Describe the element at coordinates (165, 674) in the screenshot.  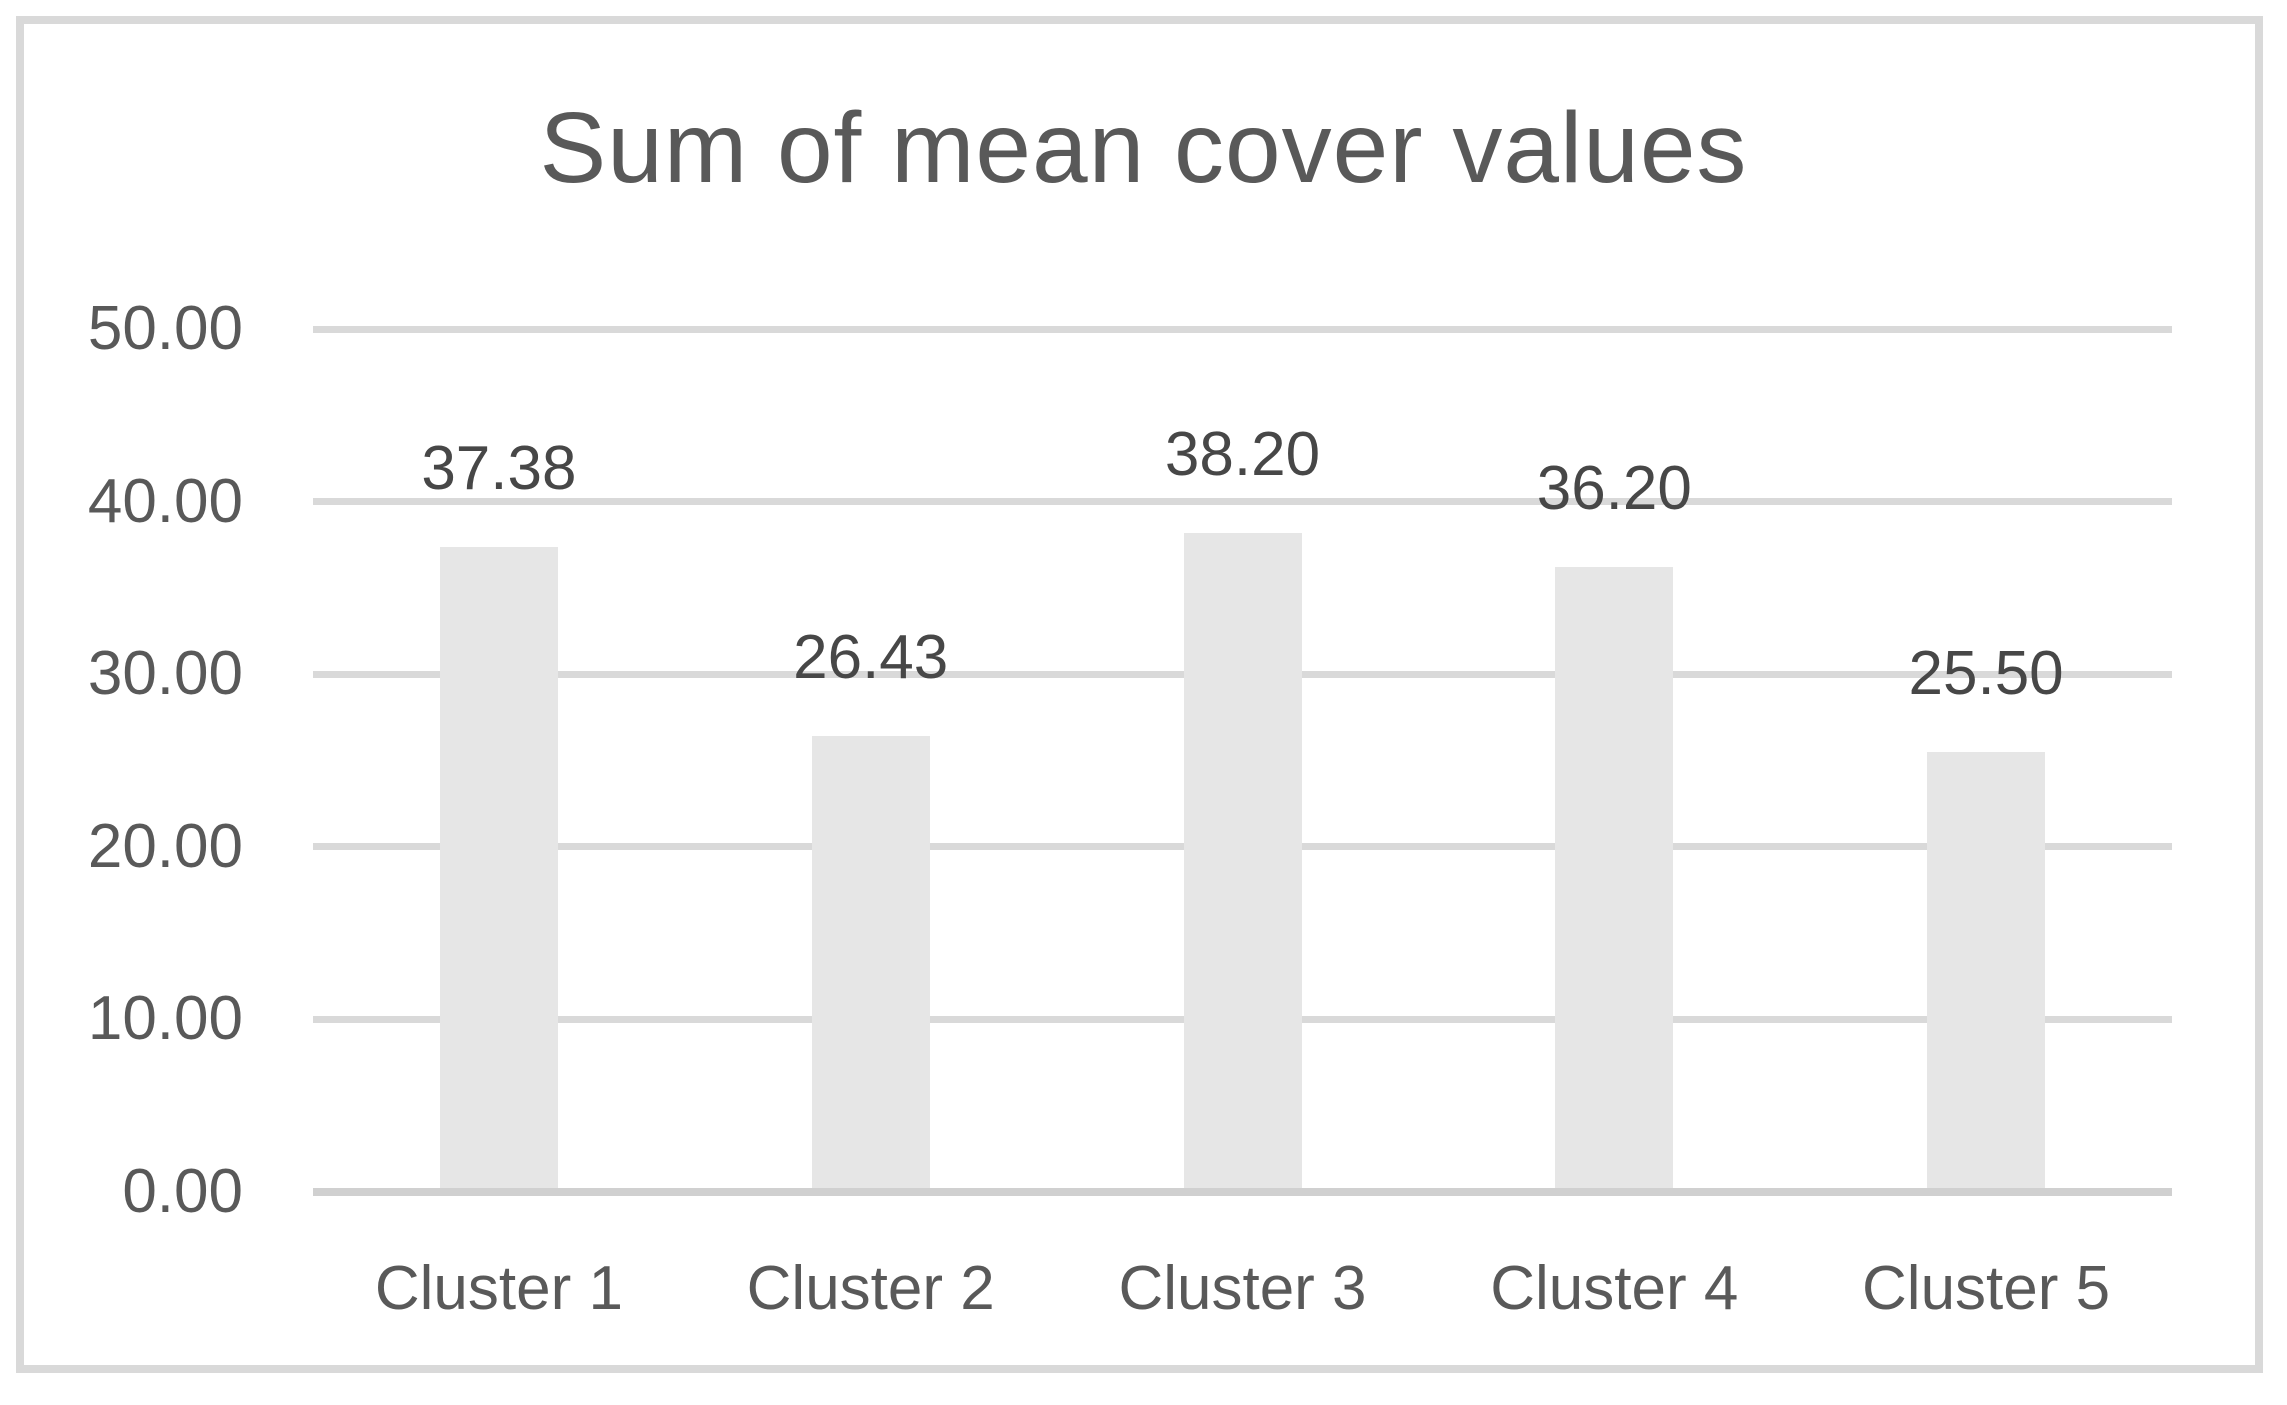
I see `y-axis-tick-label: 30.00` at that location.